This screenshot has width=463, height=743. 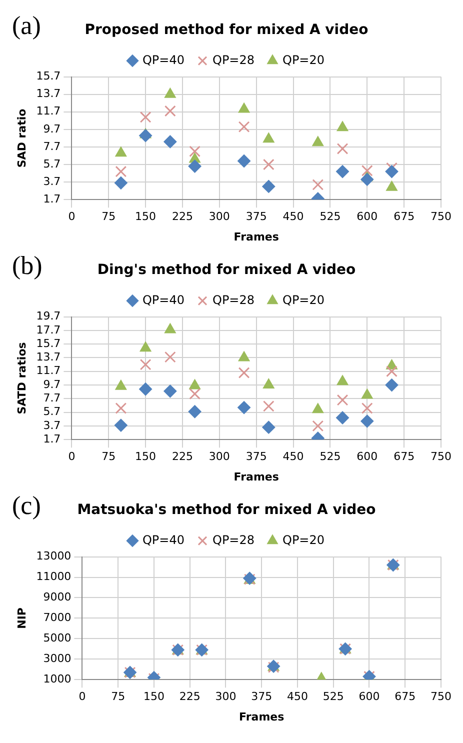 What do you see at coordinates (26, 505) in the screenshot?
I see `text: (c)` at bounding box center [26, 505].